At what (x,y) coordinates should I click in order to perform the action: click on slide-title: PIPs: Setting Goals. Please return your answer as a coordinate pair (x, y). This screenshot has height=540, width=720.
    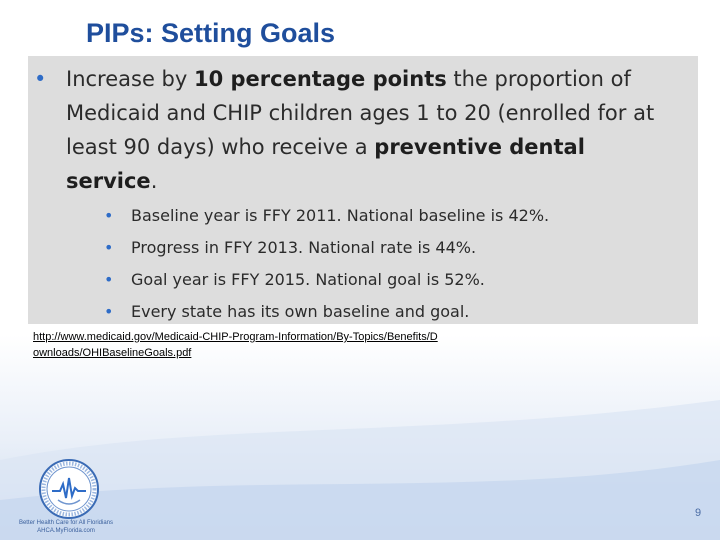
    Looking at the image, I should click on (211, 33).